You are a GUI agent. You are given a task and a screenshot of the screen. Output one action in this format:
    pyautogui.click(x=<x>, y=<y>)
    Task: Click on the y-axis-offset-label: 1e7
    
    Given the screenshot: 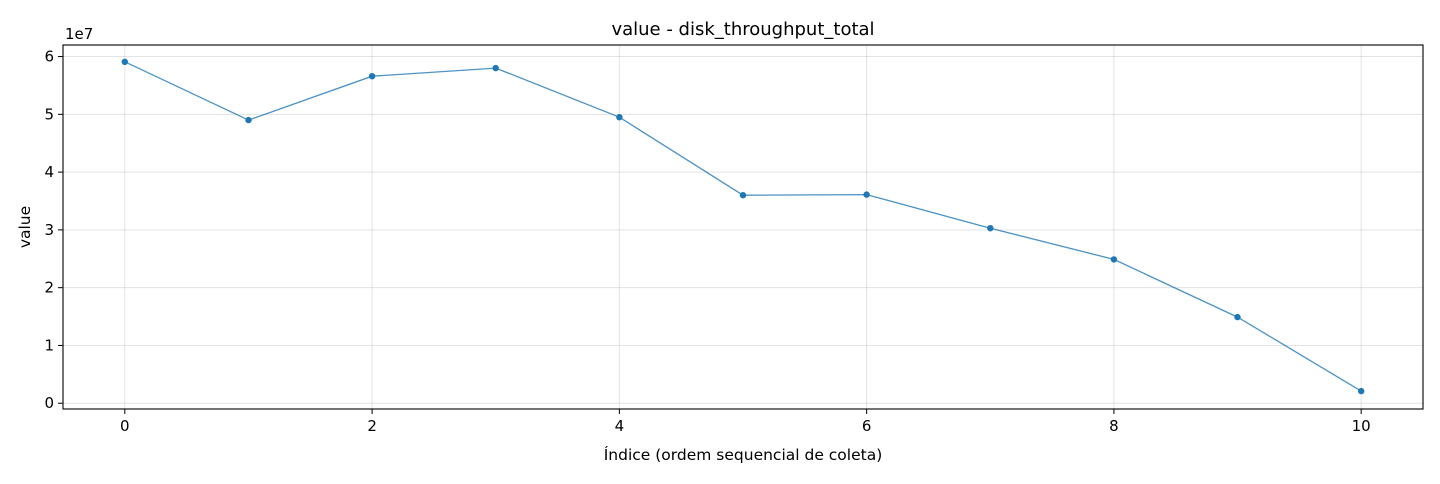 What is the action you would take?
    pyautogui.click(x=79, y=34)
    